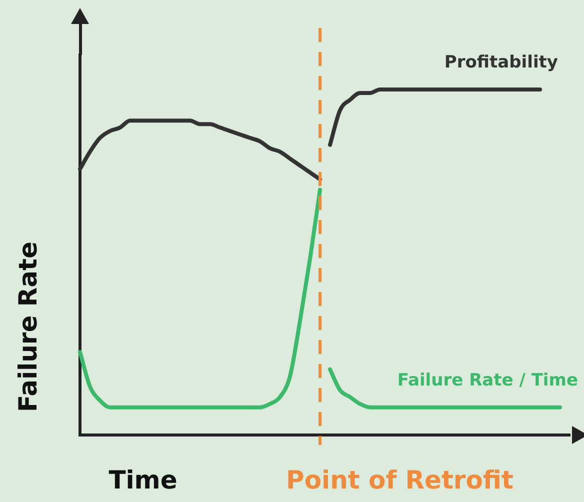 The width and height of the screenshot is (584, 502). Describe the element at coordinates (501, 62) in the screenshot. I see `series-label: Profitability` at that location.